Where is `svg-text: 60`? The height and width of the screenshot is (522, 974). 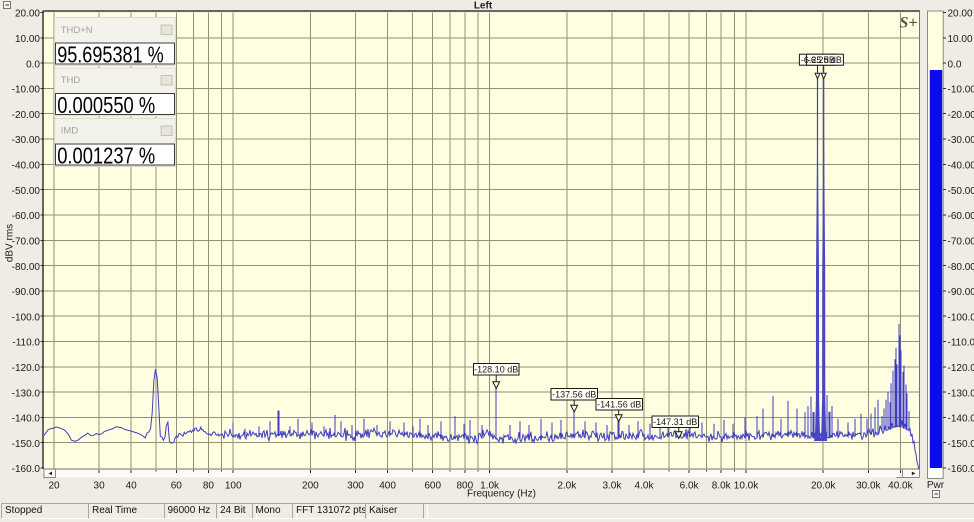
svg-text: 60 is located at coordinates (177, 485).